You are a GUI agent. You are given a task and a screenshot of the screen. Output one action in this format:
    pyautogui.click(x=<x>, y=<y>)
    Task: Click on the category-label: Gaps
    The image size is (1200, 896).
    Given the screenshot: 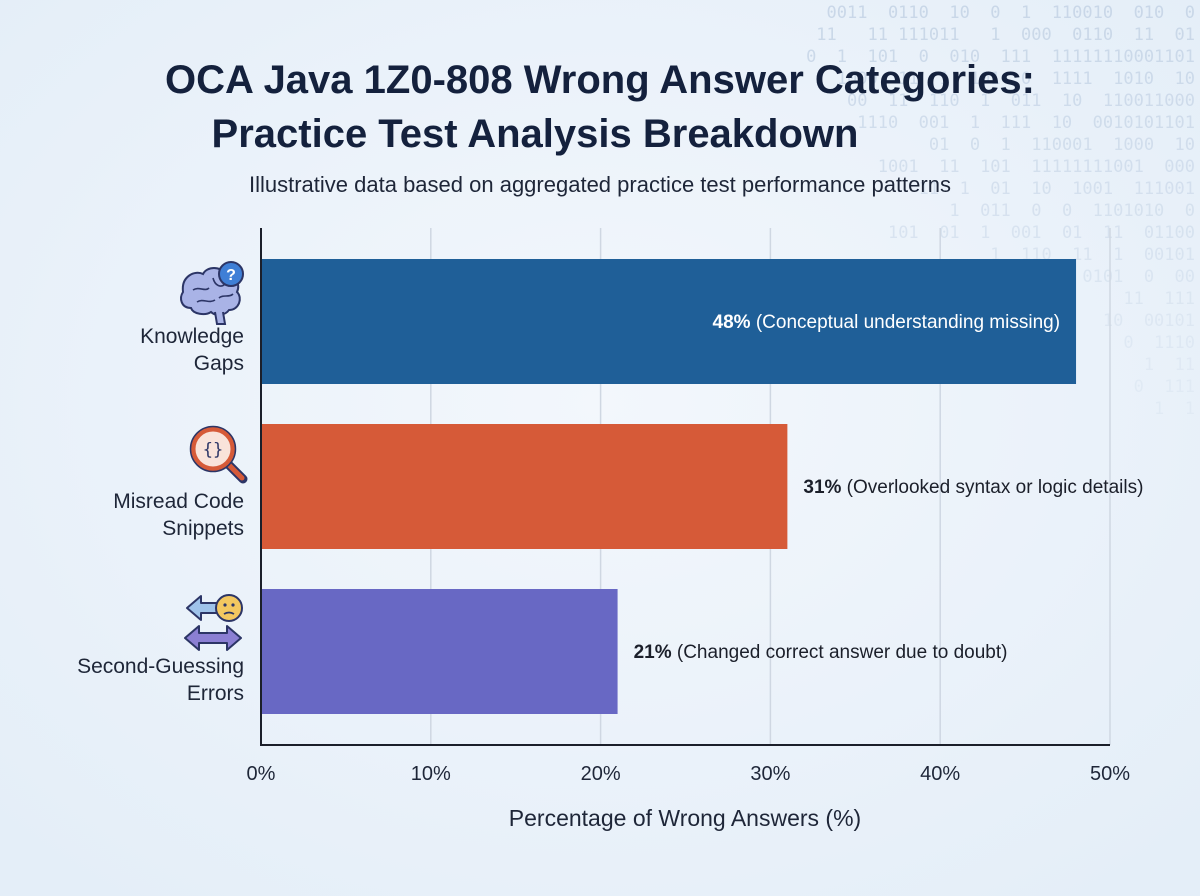 What is the action you would take?
    pyautogui.click(x=219, y=363)
    